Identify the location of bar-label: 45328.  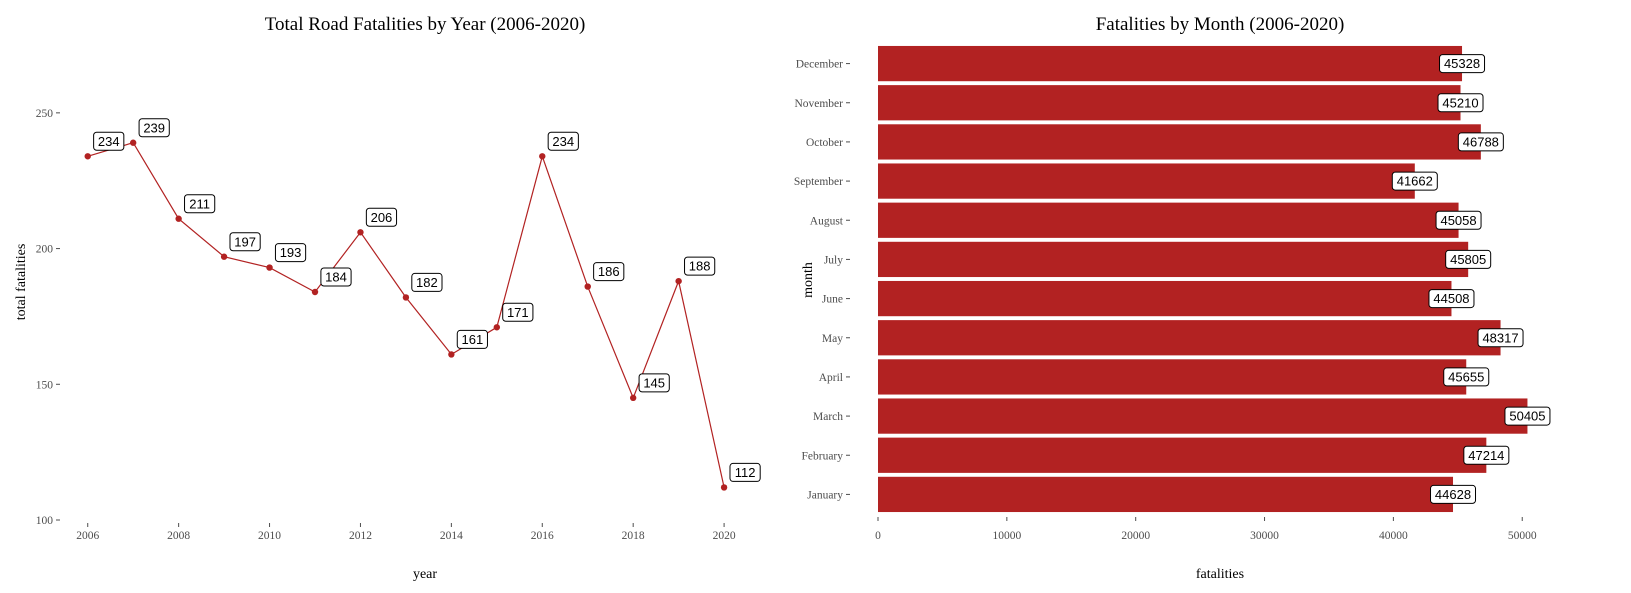
(1462, 64).